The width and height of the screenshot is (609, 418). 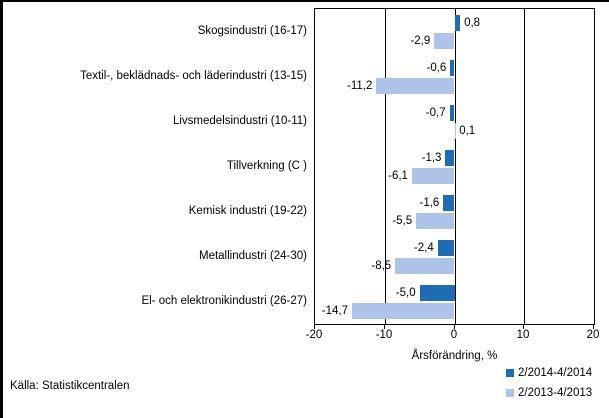 I want to click on x-tick-label: -10, so click(x=384, y=335).